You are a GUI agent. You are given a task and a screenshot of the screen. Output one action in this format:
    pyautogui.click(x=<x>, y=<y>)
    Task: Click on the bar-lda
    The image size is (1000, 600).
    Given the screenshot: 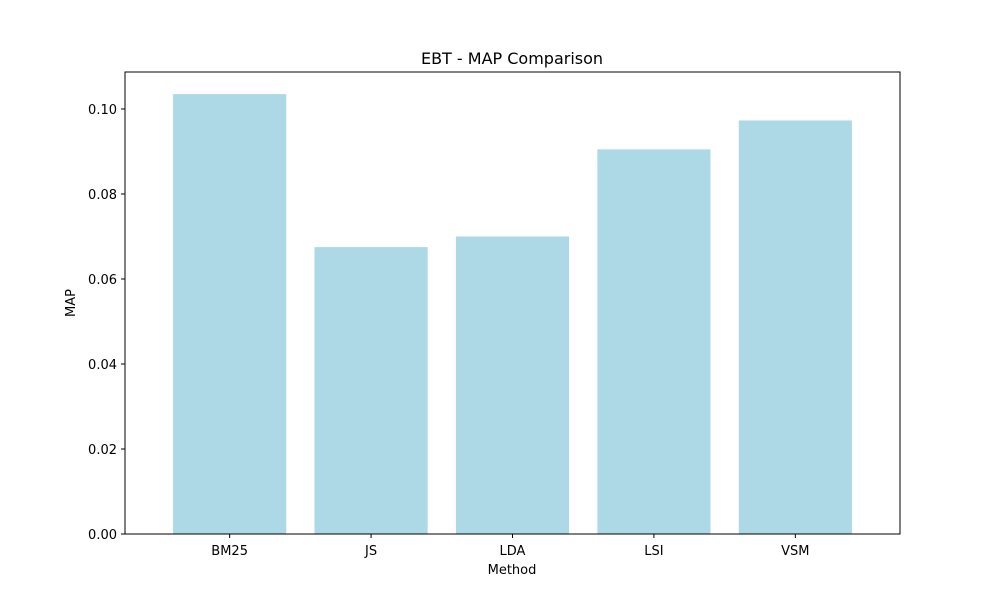 What is the action you would take?
    pyautogui.click(x=512, y=385)
    